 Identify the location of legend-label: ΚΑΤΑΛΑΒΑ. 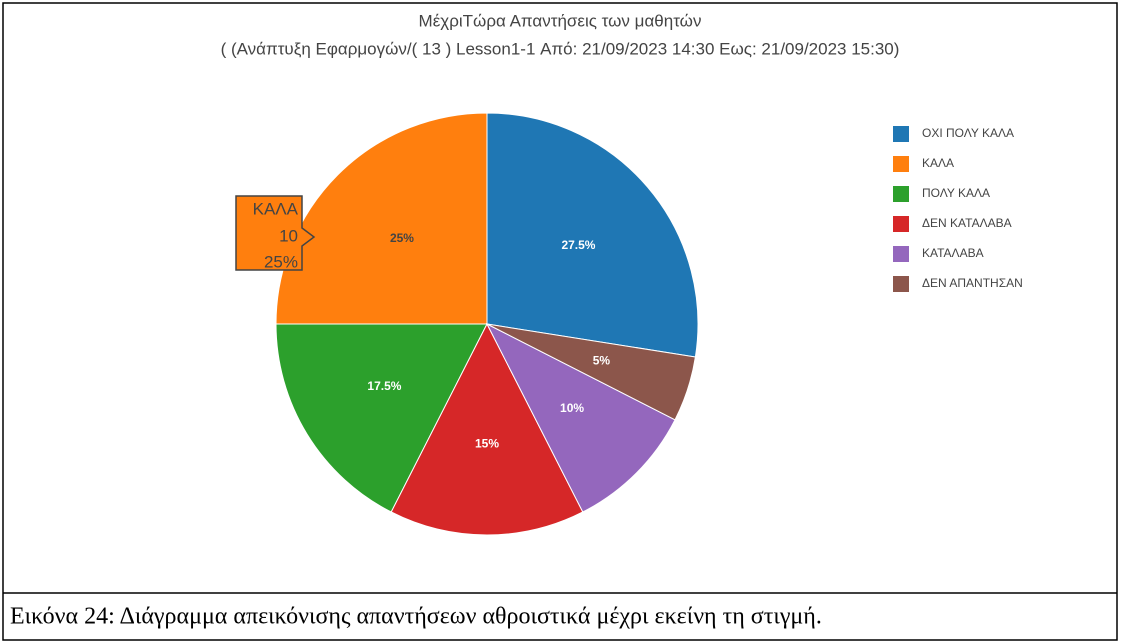
(953, 253).